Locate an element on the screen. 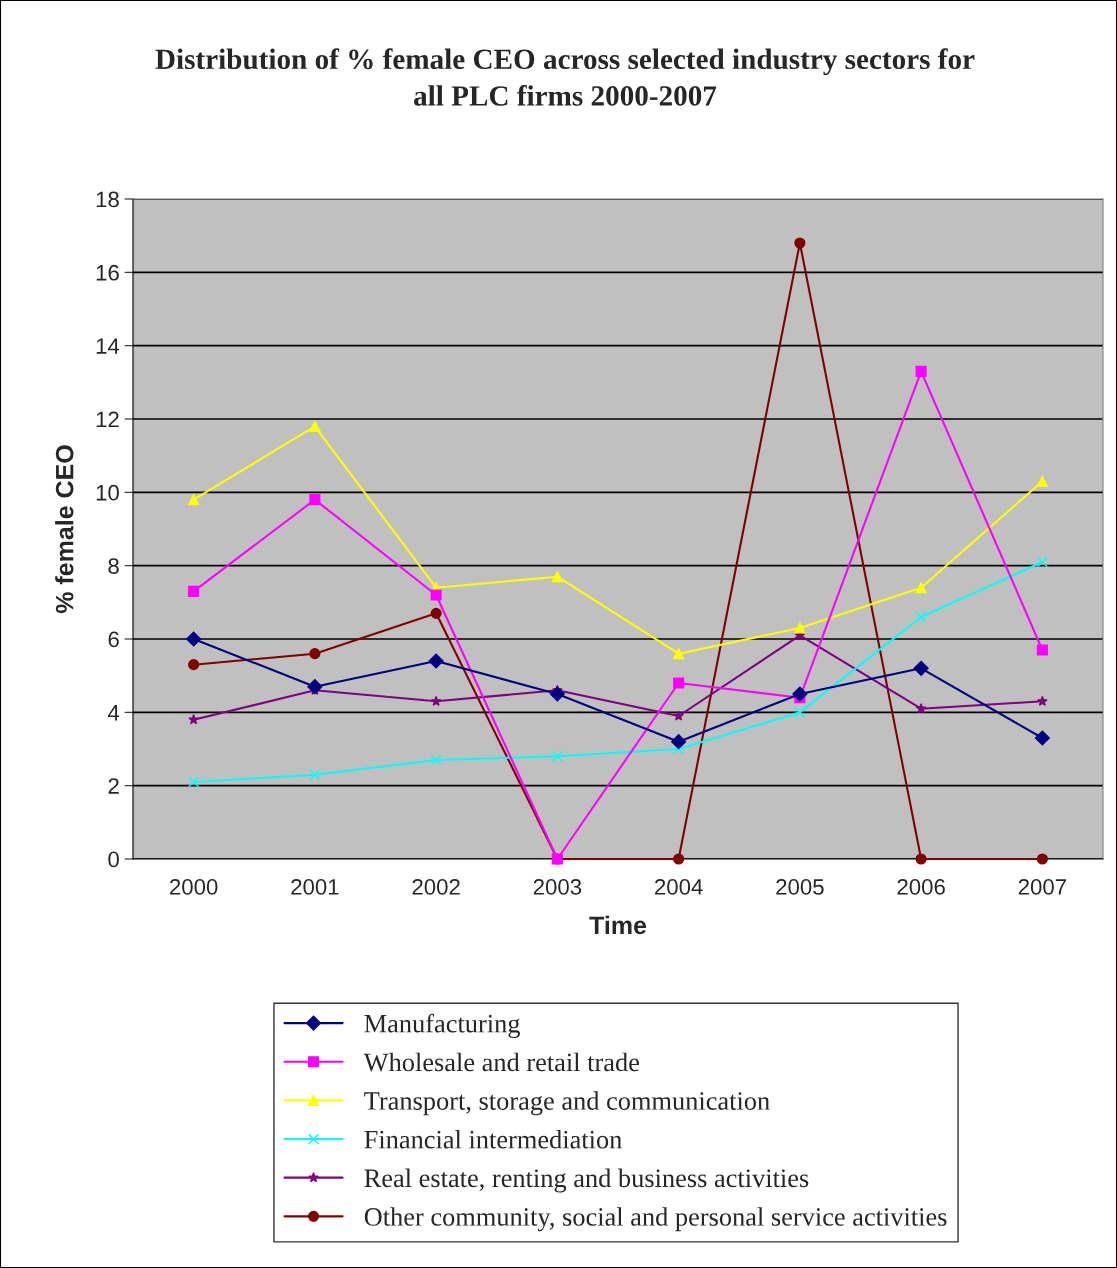 The width and height of the screenshot is (1117, 1268). y-tick-label: 0 is located at coordinates (113, 859).